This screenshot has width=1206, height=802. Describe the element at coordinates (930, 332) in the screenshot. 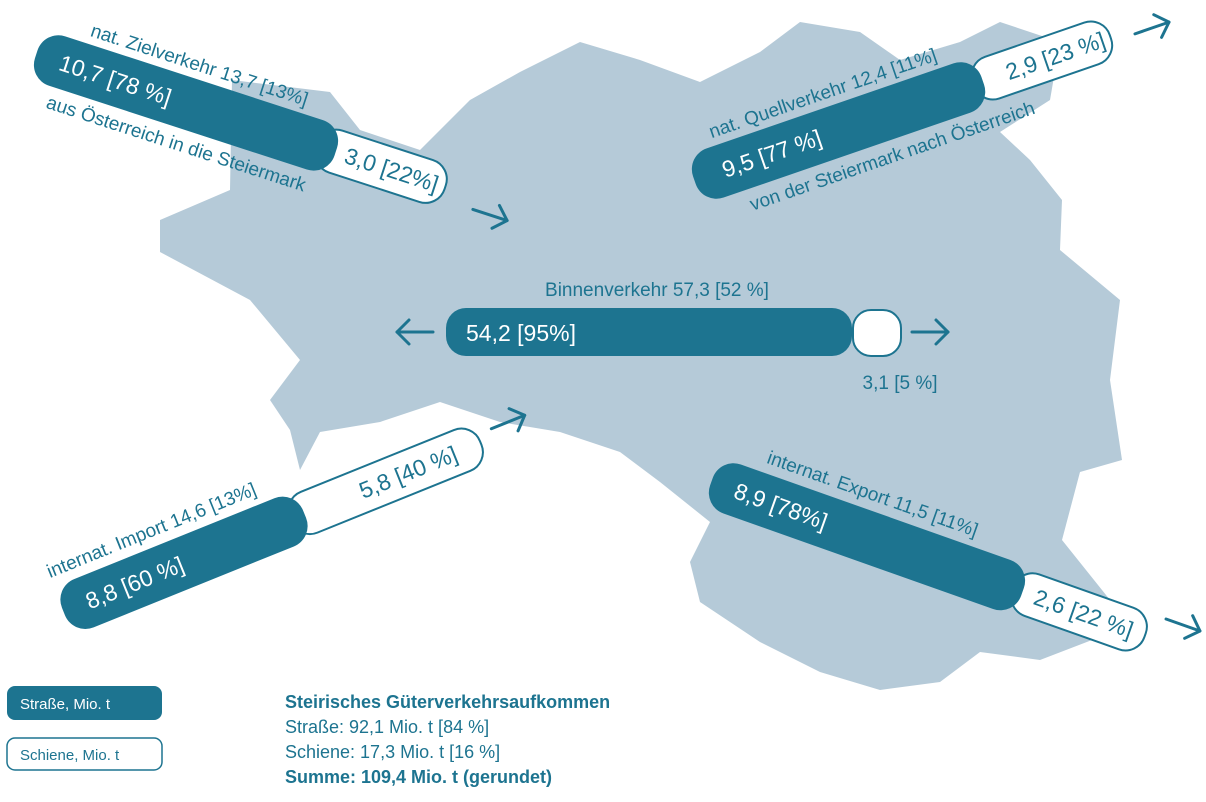

I see `arrow-right` at that location.